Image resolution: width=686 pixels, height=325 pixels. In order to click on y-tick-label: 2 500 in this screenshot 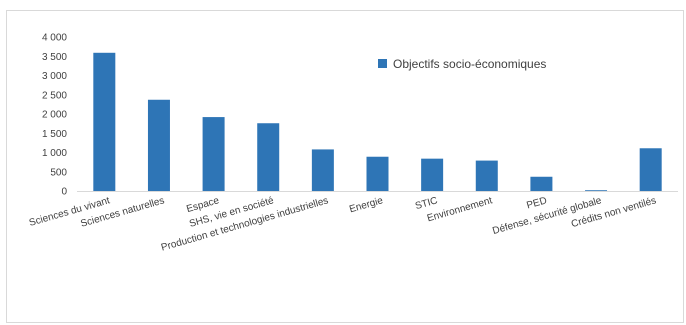, I will do `click(54, 95)`.